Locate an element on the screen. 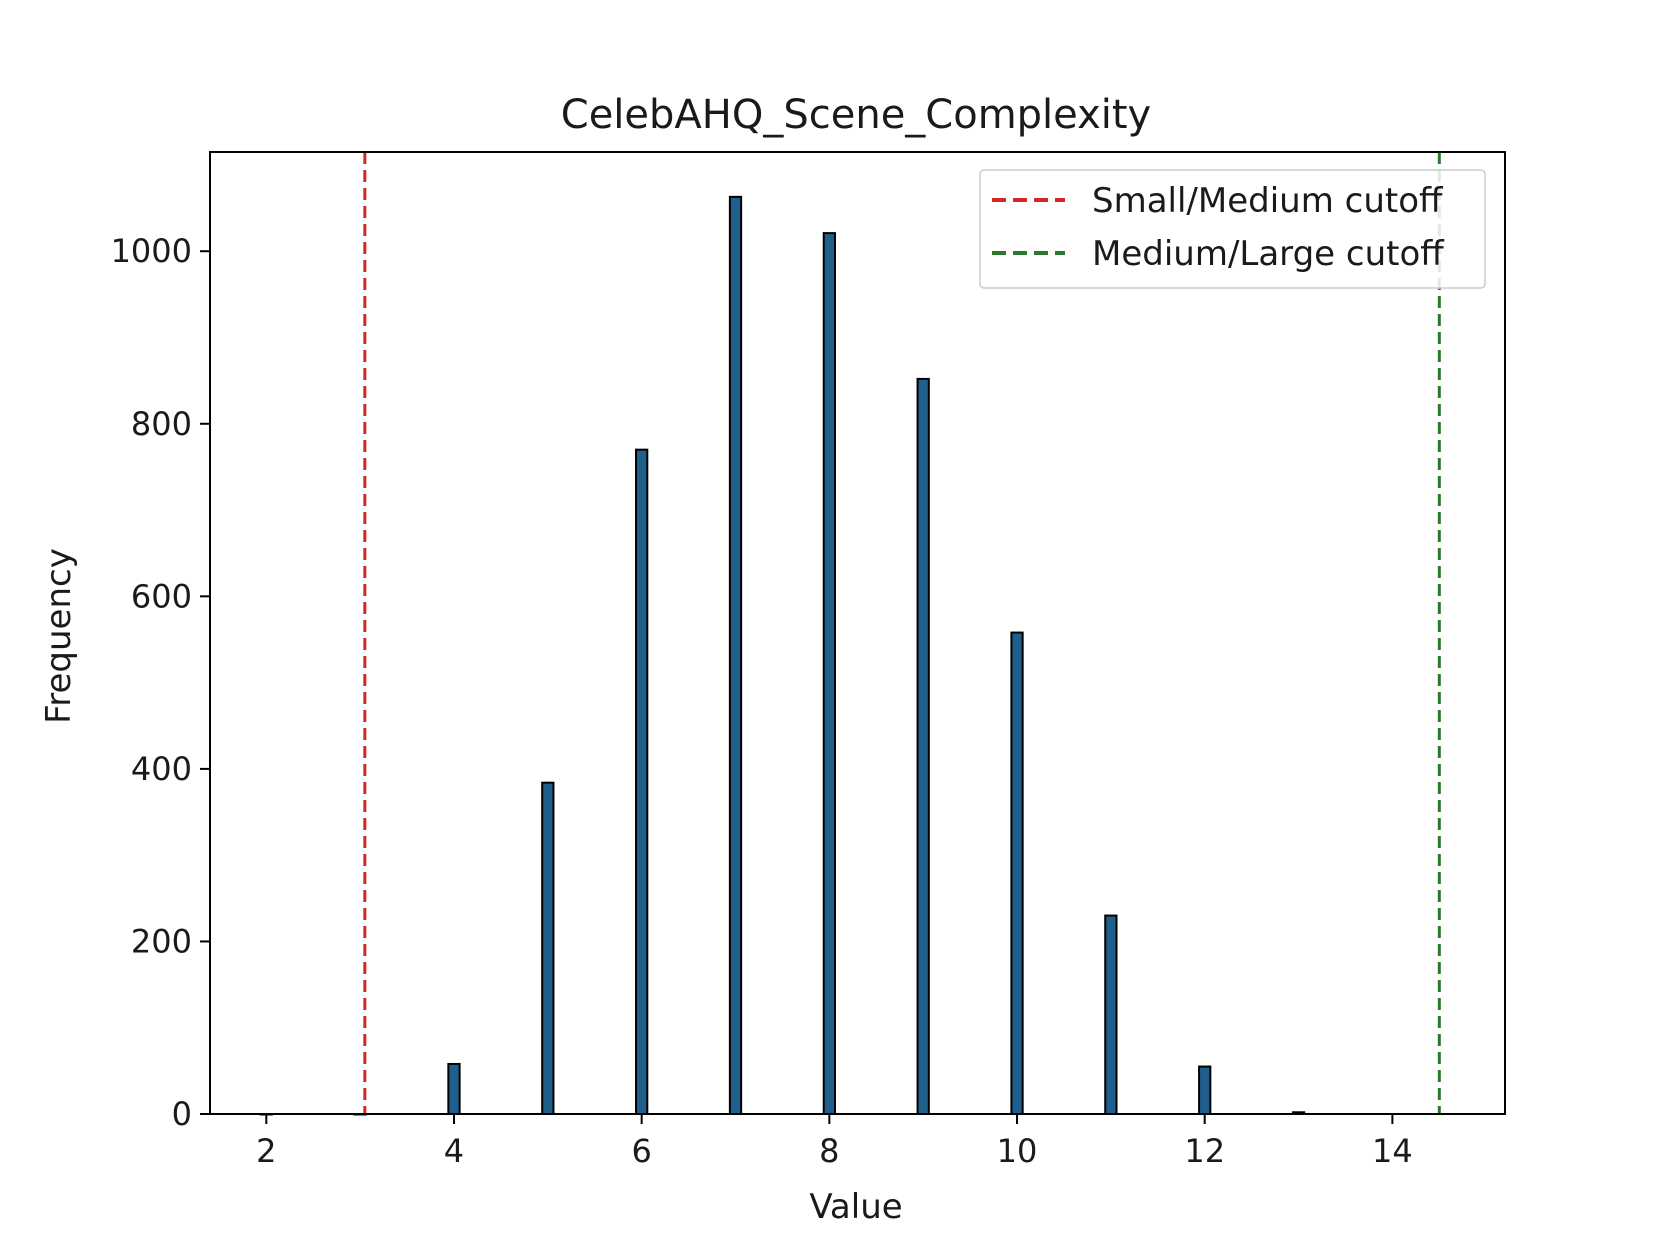 Image resolution: width=1660 pixels, height=1245 pixels. y-tick-label: 800 is located at coordinates (161, 424).